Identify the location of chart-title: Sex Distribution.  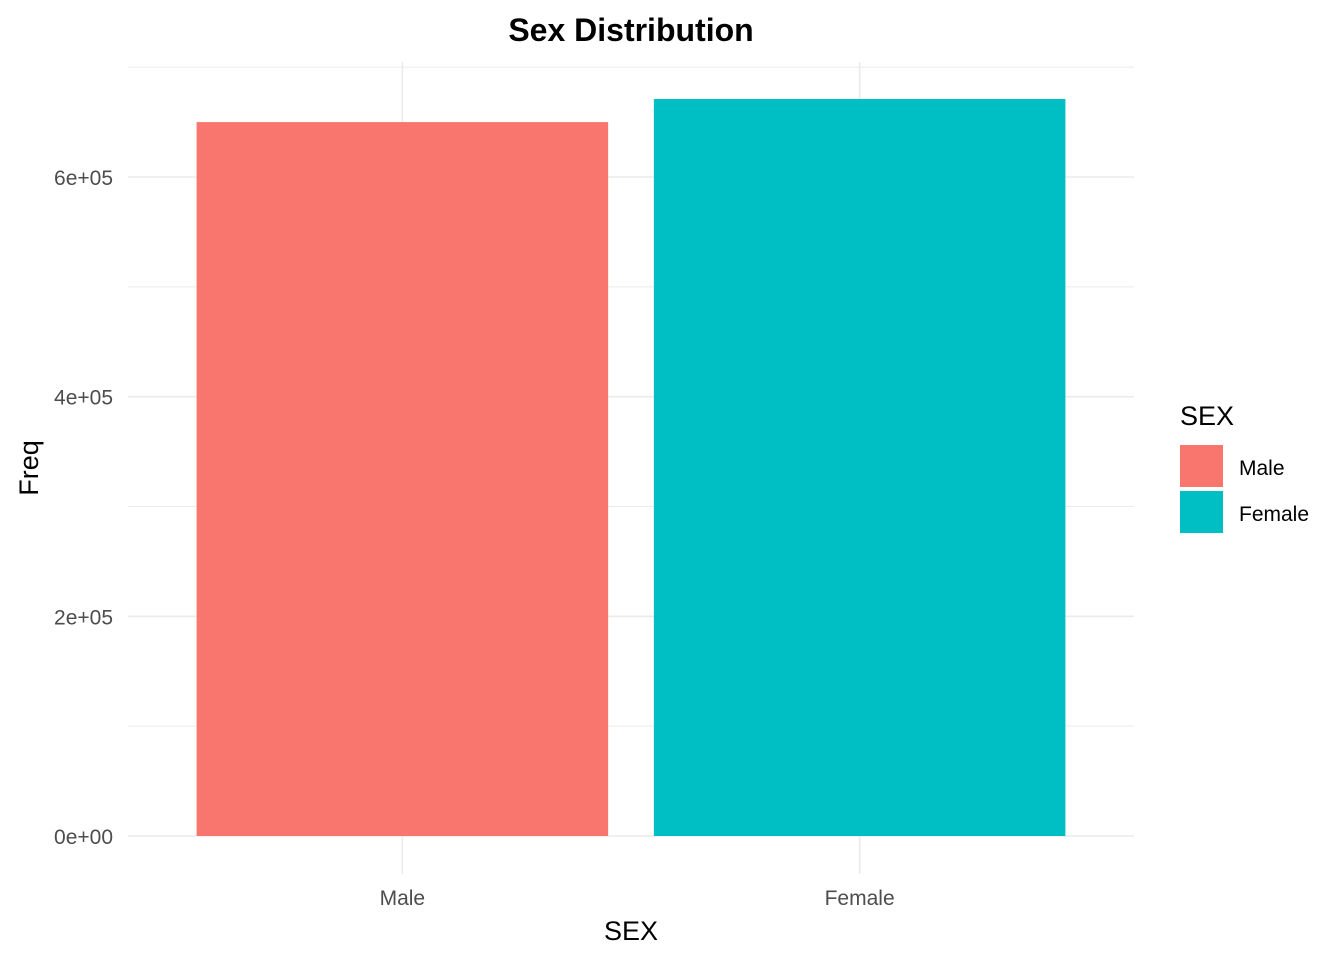
(630, 30).